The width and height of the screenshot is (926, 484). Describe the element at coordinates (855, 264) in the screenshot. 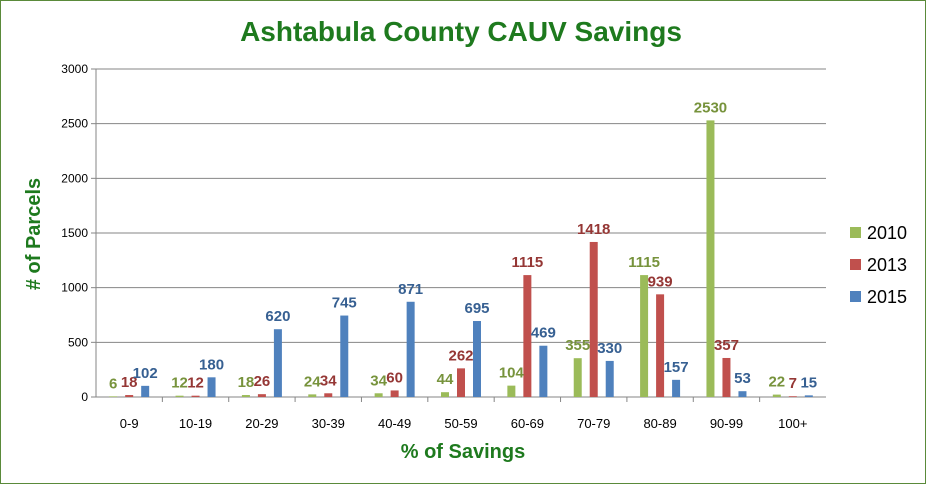

I see `legend-swatch-2013` at that location.